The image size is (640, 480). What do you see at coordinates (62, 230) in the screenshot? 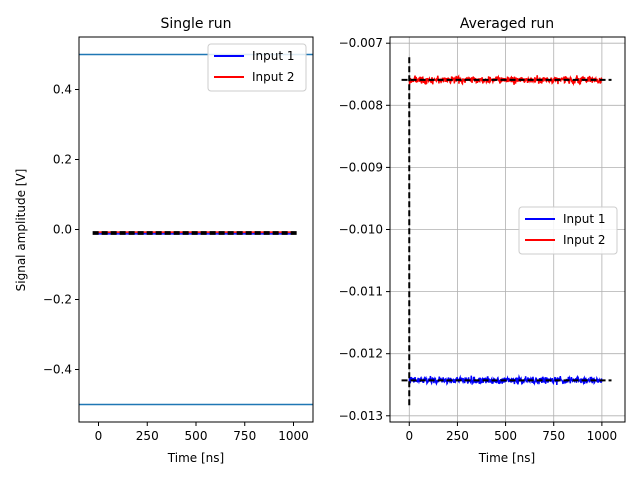
I see `single-run-ytick-label-2: 0.0` at bounding box center [62, 230].